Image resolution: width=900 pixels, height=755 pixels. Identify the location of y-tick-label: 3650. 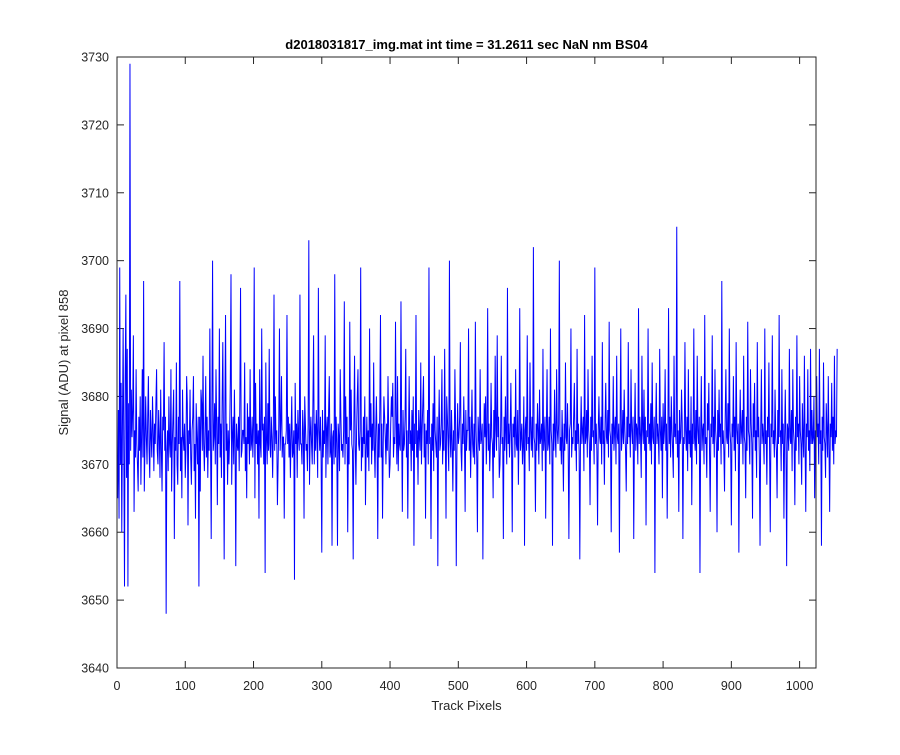
(95, 601).